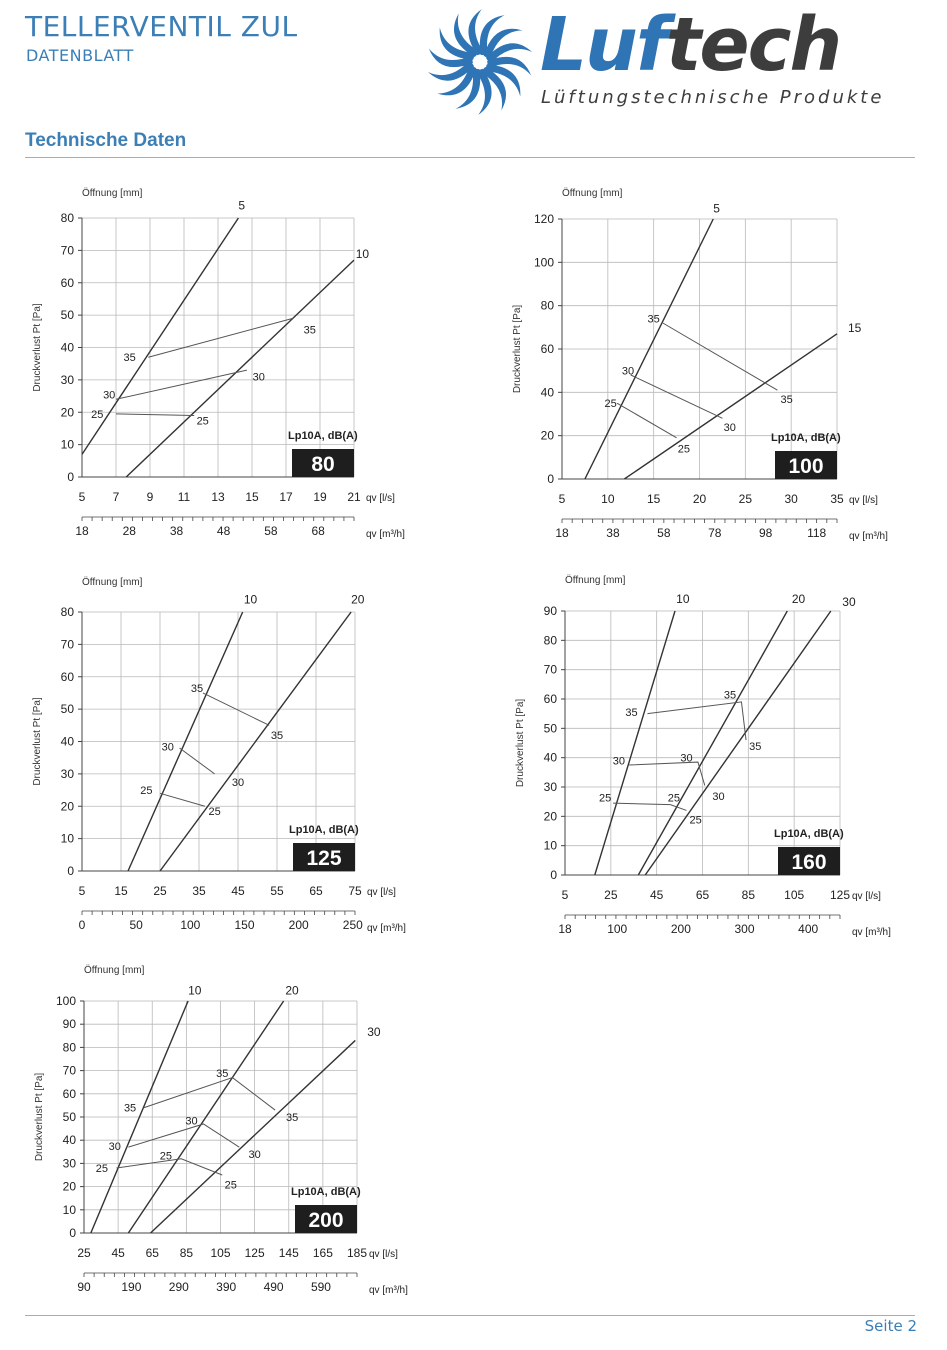 This screenshot has height=1350, width=947. I want to click on y-tick-label: 120, so click(544, 219).